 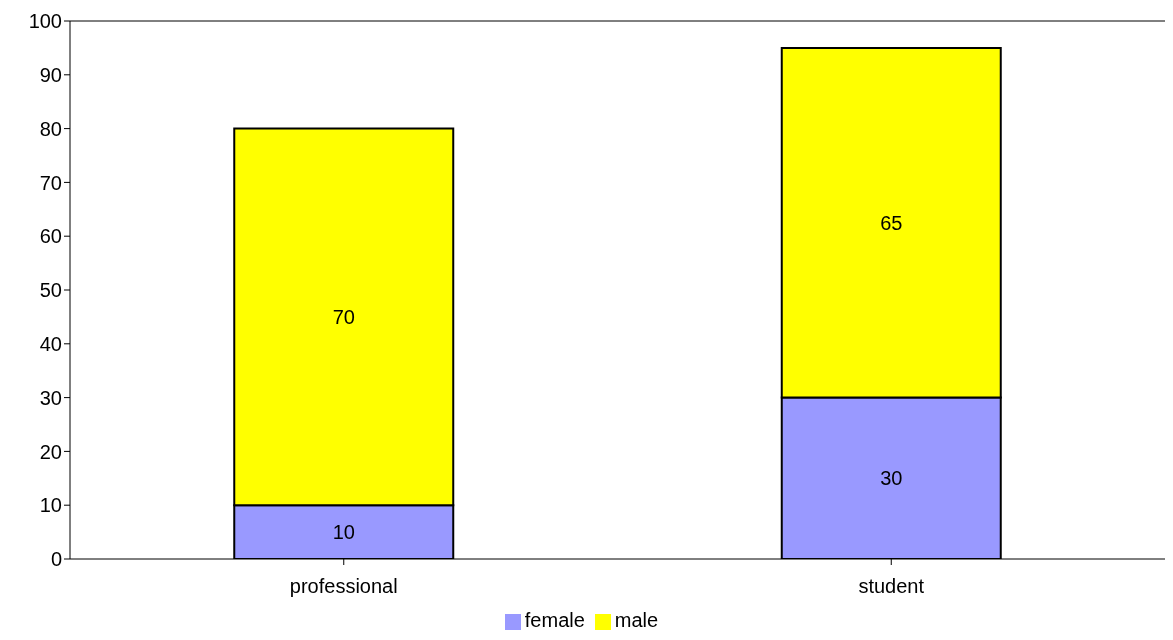 What do you see at coordinates (56, 559) in the screenshot?
I see `y-tick-label: 0` at bounding box center [56, 559].